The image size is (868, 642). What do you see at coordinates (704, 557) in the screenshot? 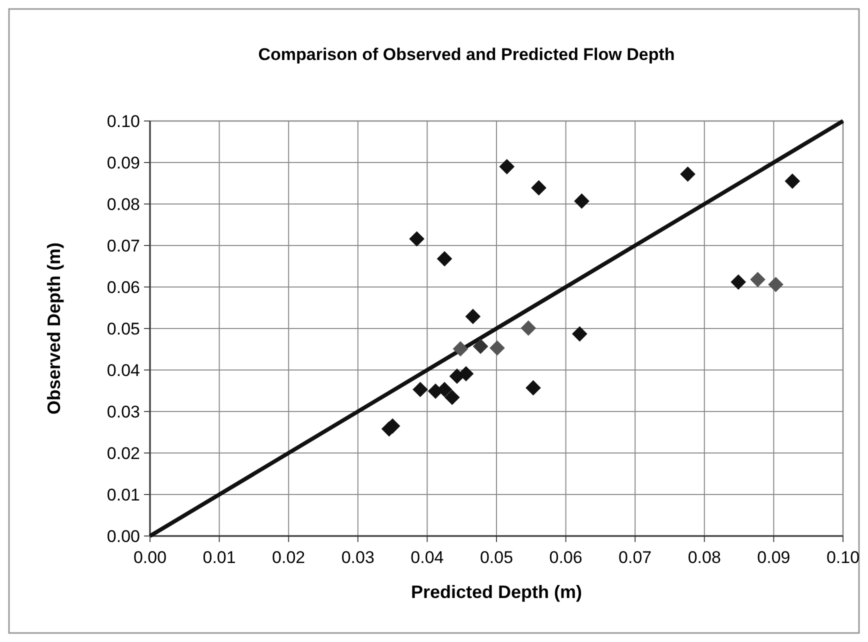
I see `x-tick-label: 0.08` at bounding box center [704, 557].